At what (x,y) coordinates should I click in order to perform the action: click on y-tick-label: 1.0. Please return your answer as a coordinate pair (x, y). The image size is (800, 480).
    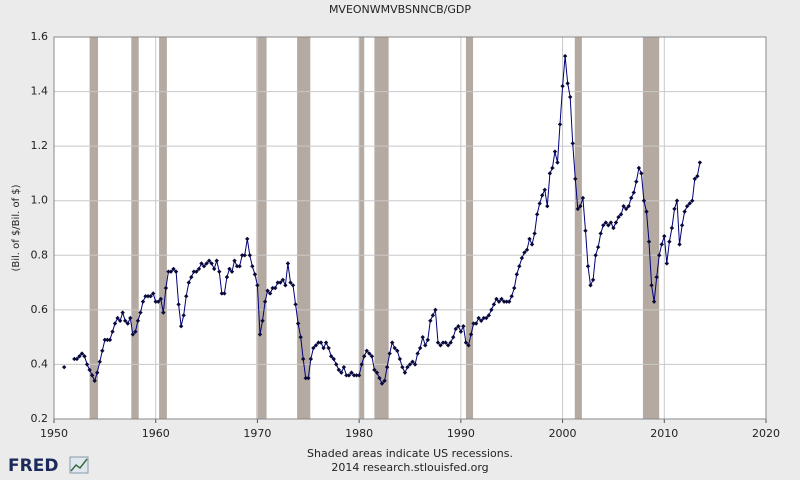
    Looking at the image, I should click on (40, 200).